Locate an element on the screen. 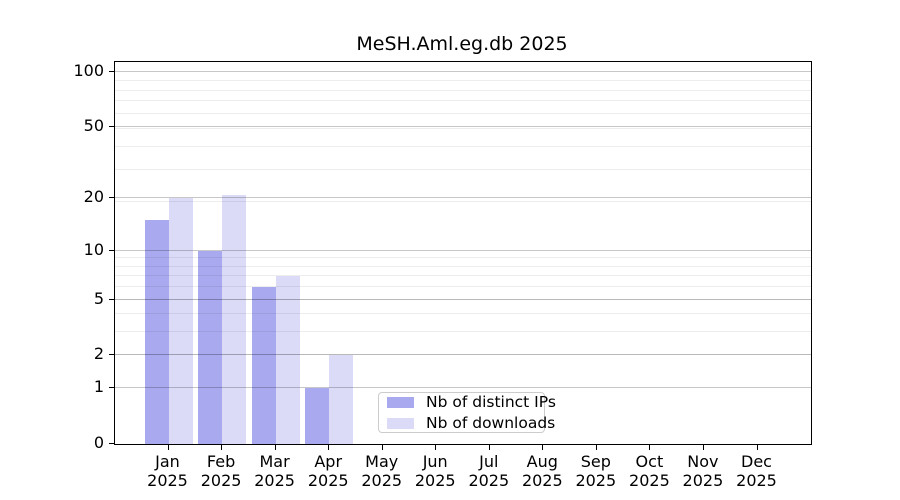 Image resolution: width=900 pixels, height=500 pixels. x-tick-label: Jul 2025 is located at coordinates (489, 471).